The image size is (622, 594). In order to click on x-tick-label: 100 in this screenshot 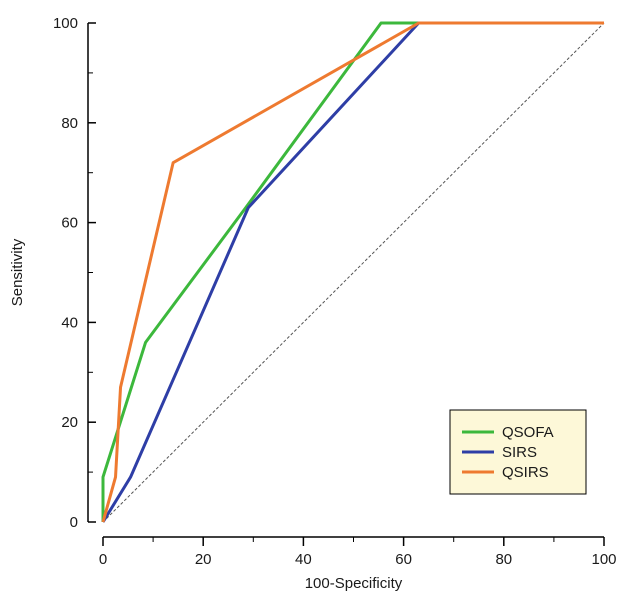, I will do `click(603, 559)`.